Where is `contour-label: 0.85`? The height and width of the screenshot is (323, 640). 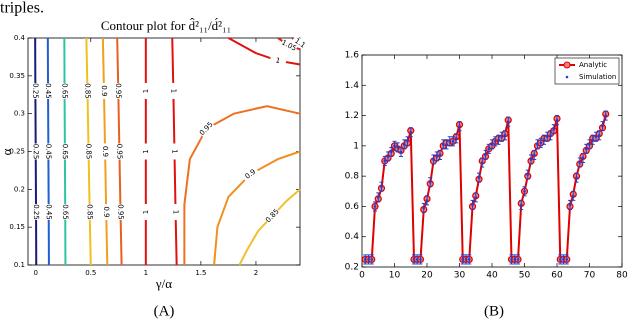 contour-label: 0.85 is located at coordinates (88, 152).